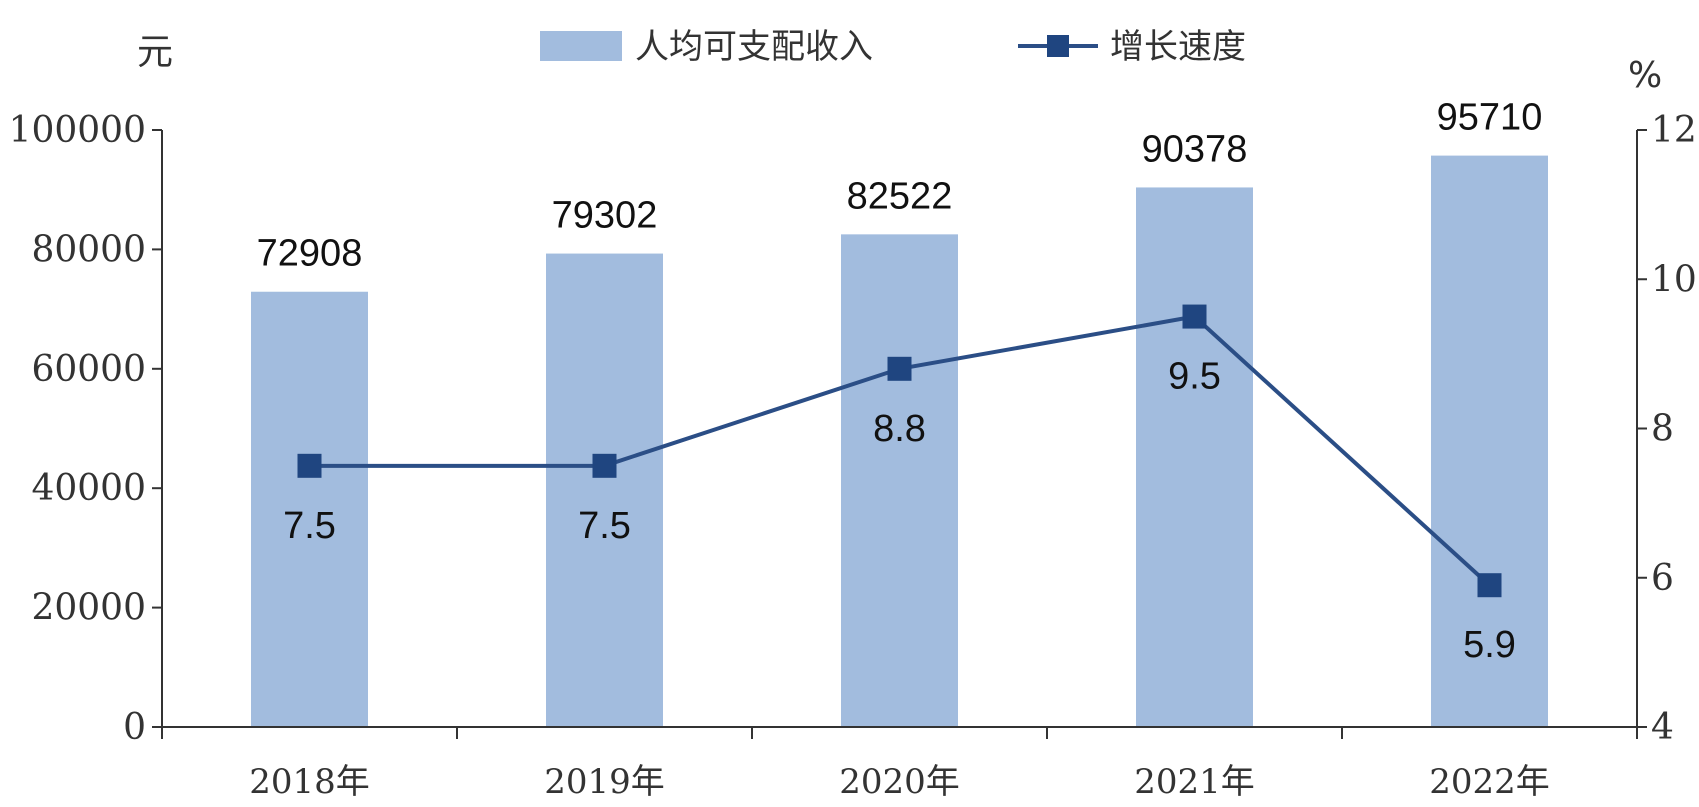  Describe the element at coordinates (899, 782) in the screenshot. I see `x-tick-label: 2020年` at that location.